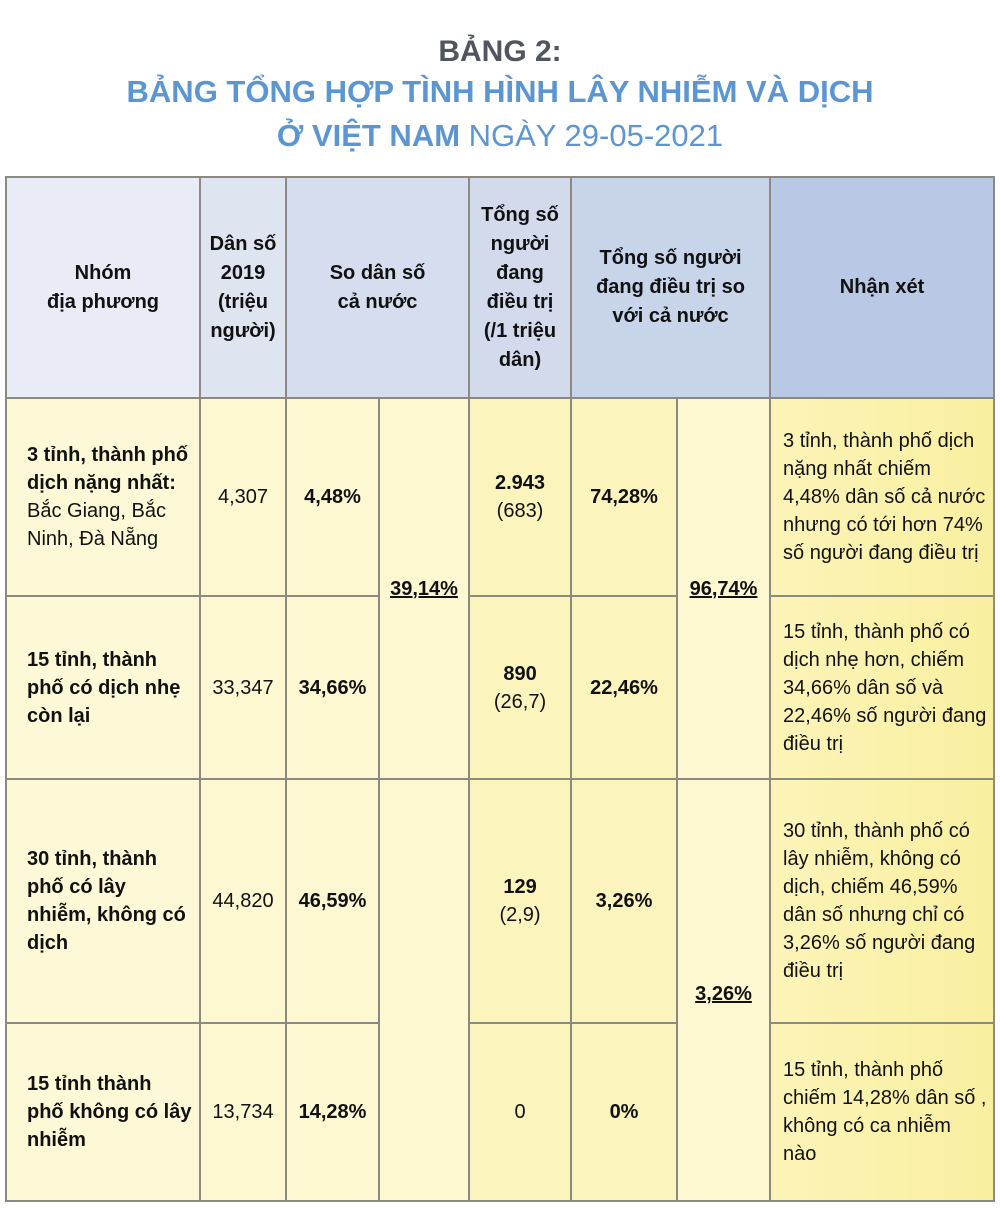  Describe the element at coordinates (103, 1112) in the screenshot. I see `group-cell: 15 tỉnh thành phố không có lây nhiễm` at that location.